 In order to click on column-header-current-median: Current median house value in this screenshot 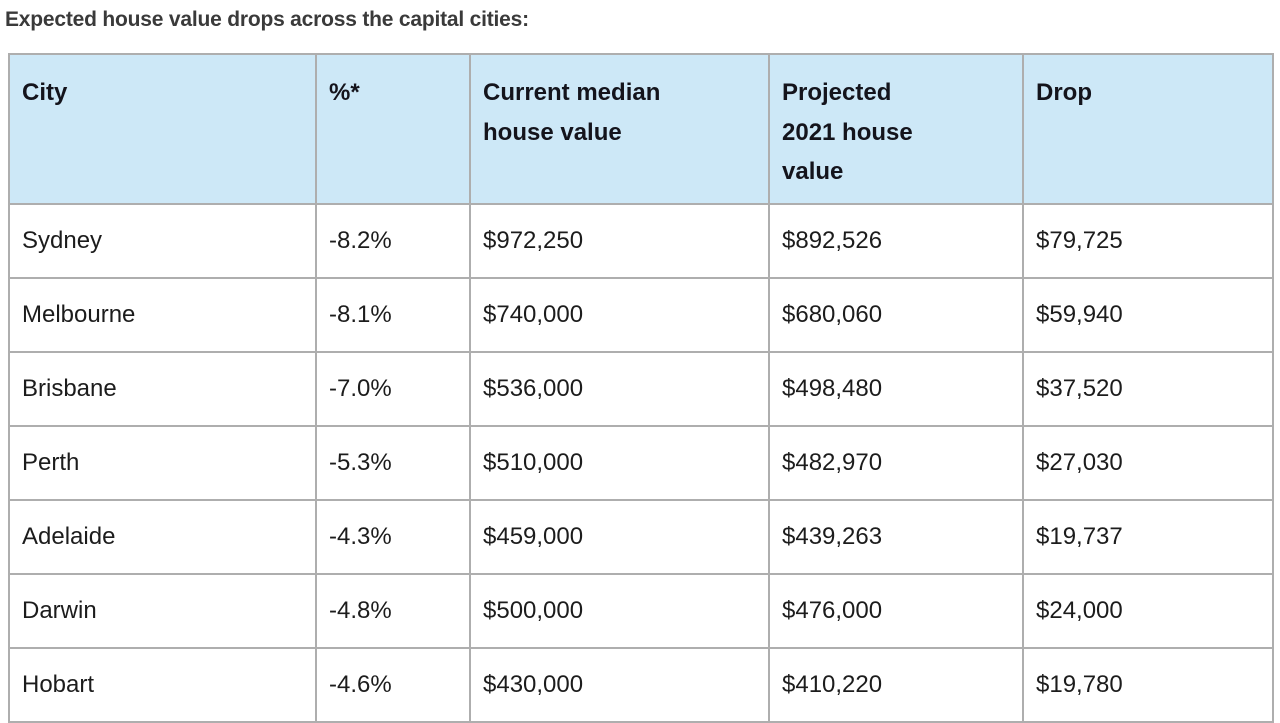, I will do `click(619, 129)`.